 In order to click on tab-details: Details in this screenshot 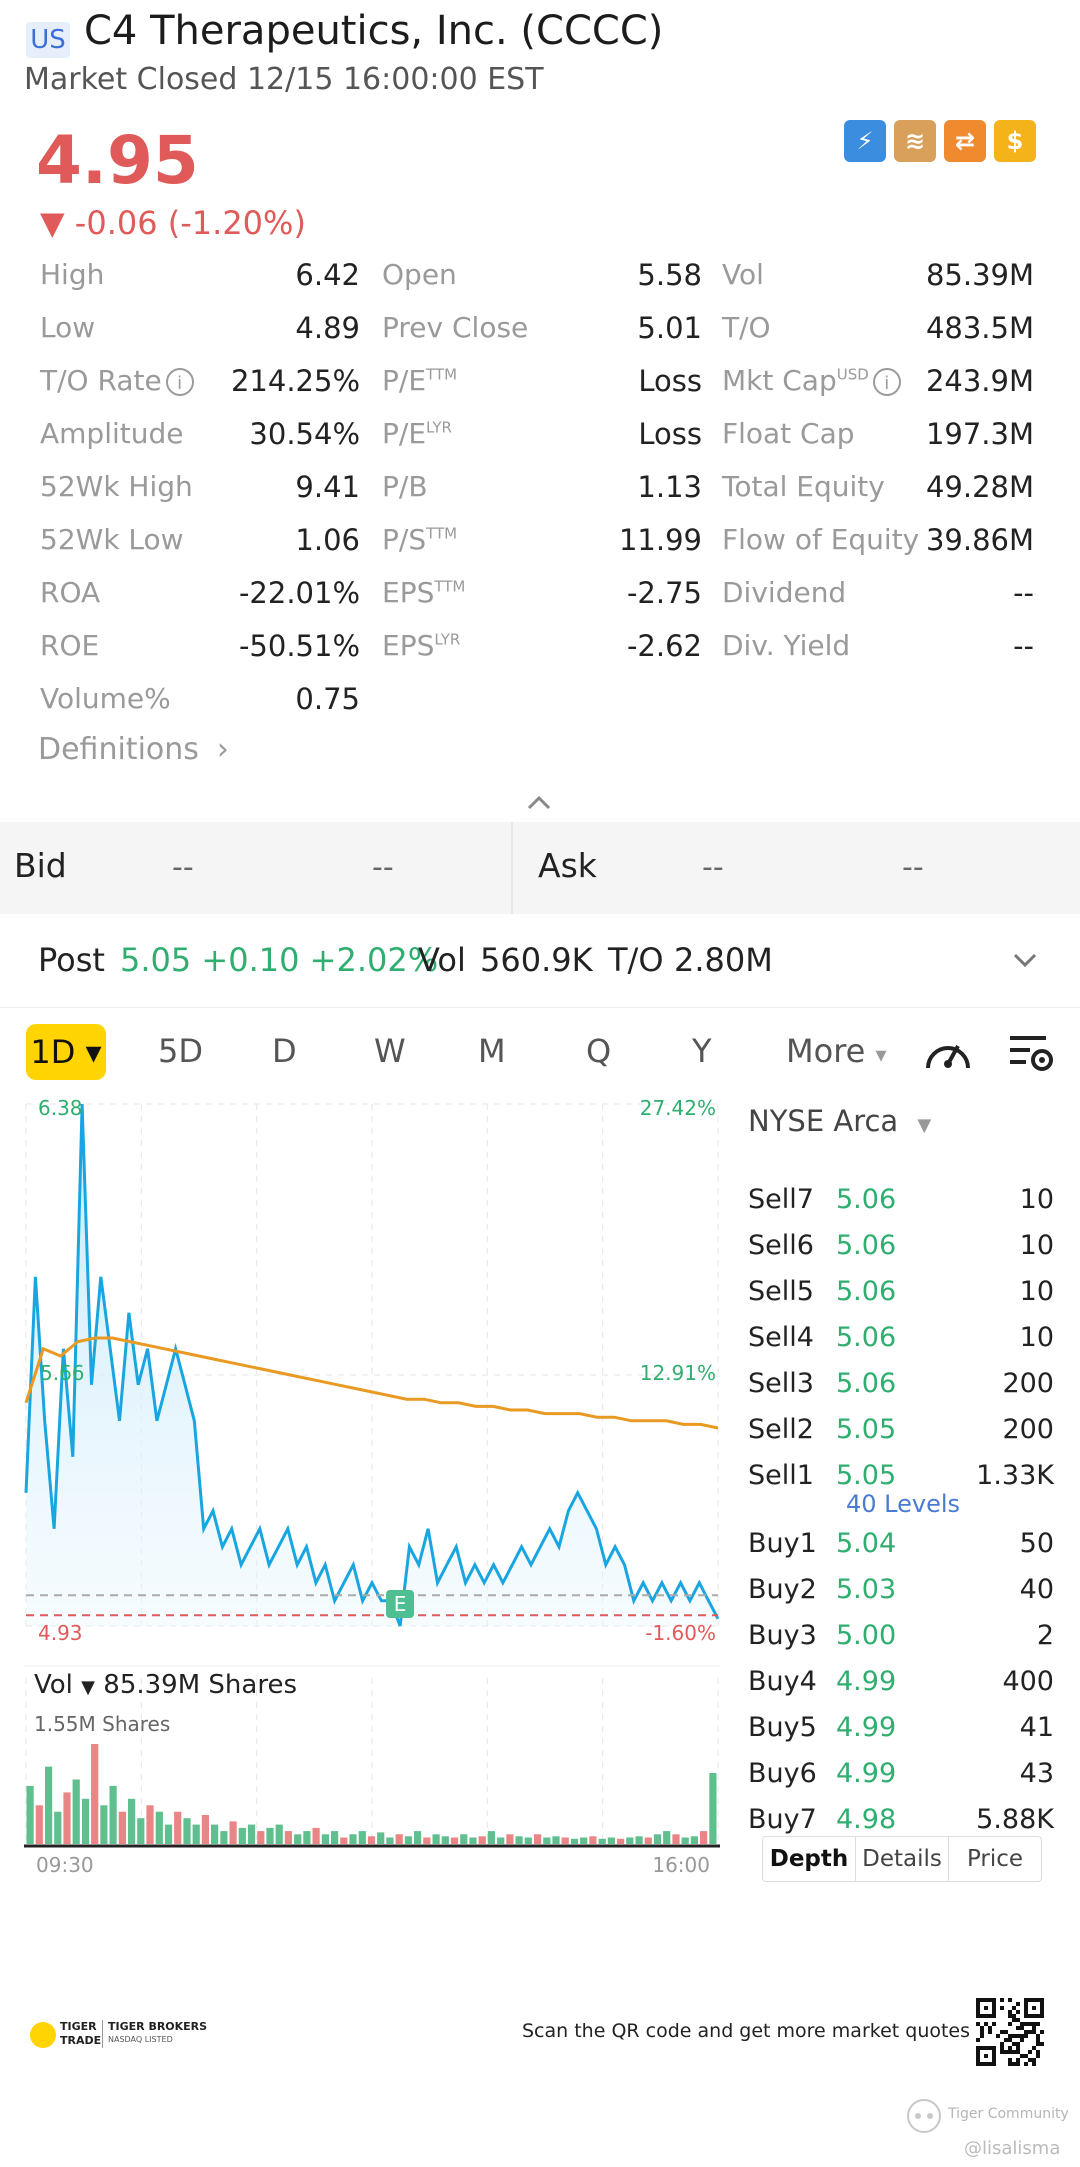, I will do `click(902, 1859)`.